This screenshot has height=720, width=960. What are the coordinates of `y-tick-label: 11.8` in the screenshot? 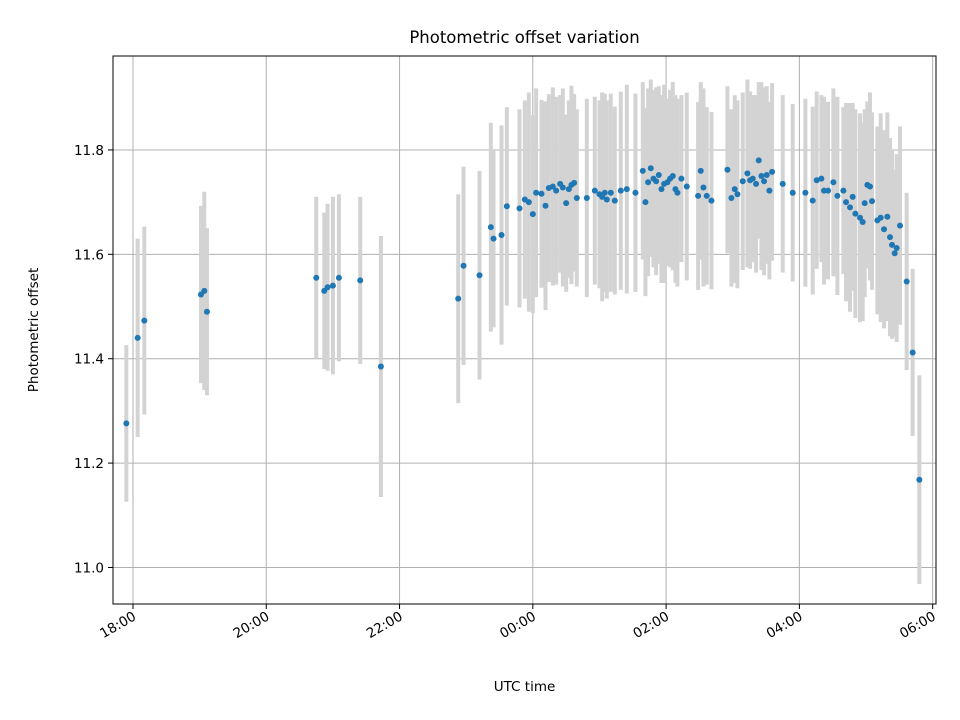 It's located at (89, 151).